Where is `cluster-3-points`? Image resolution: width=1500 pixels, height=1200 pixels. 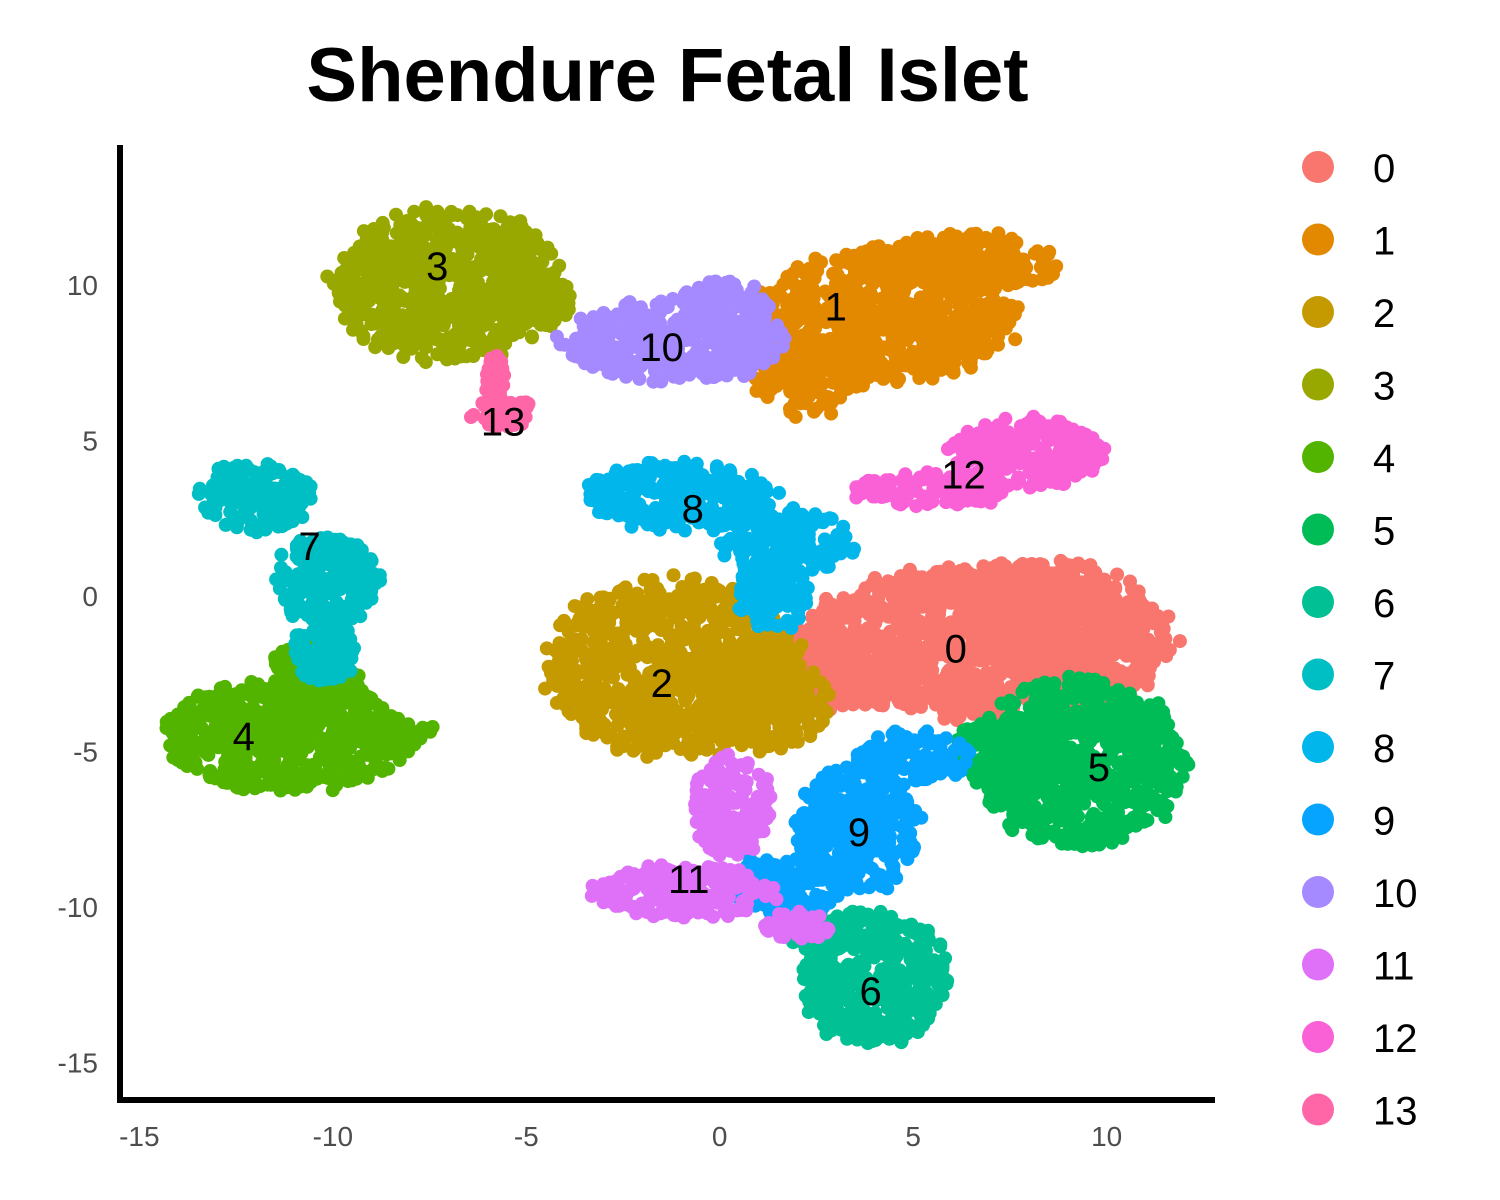
cluster-3-points is located at coordinates (448, 285).